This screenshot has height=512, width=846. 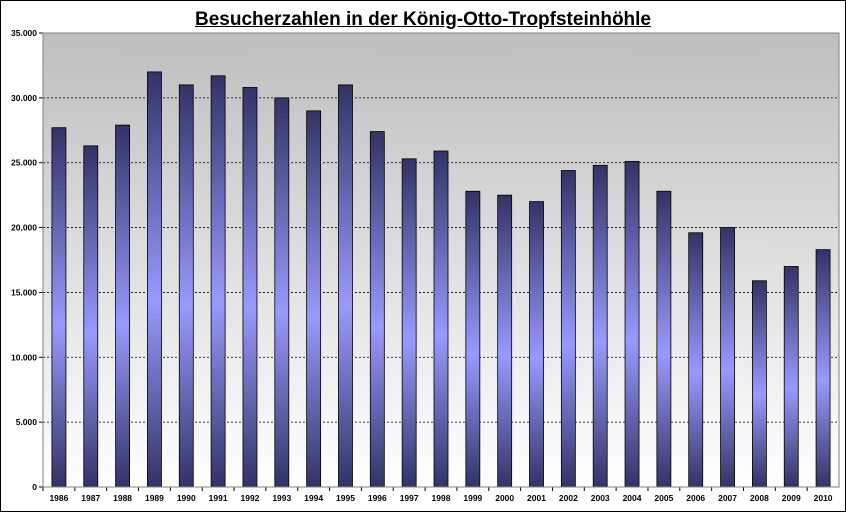 I want to click on bar-2005, so click(x=664, y=339).